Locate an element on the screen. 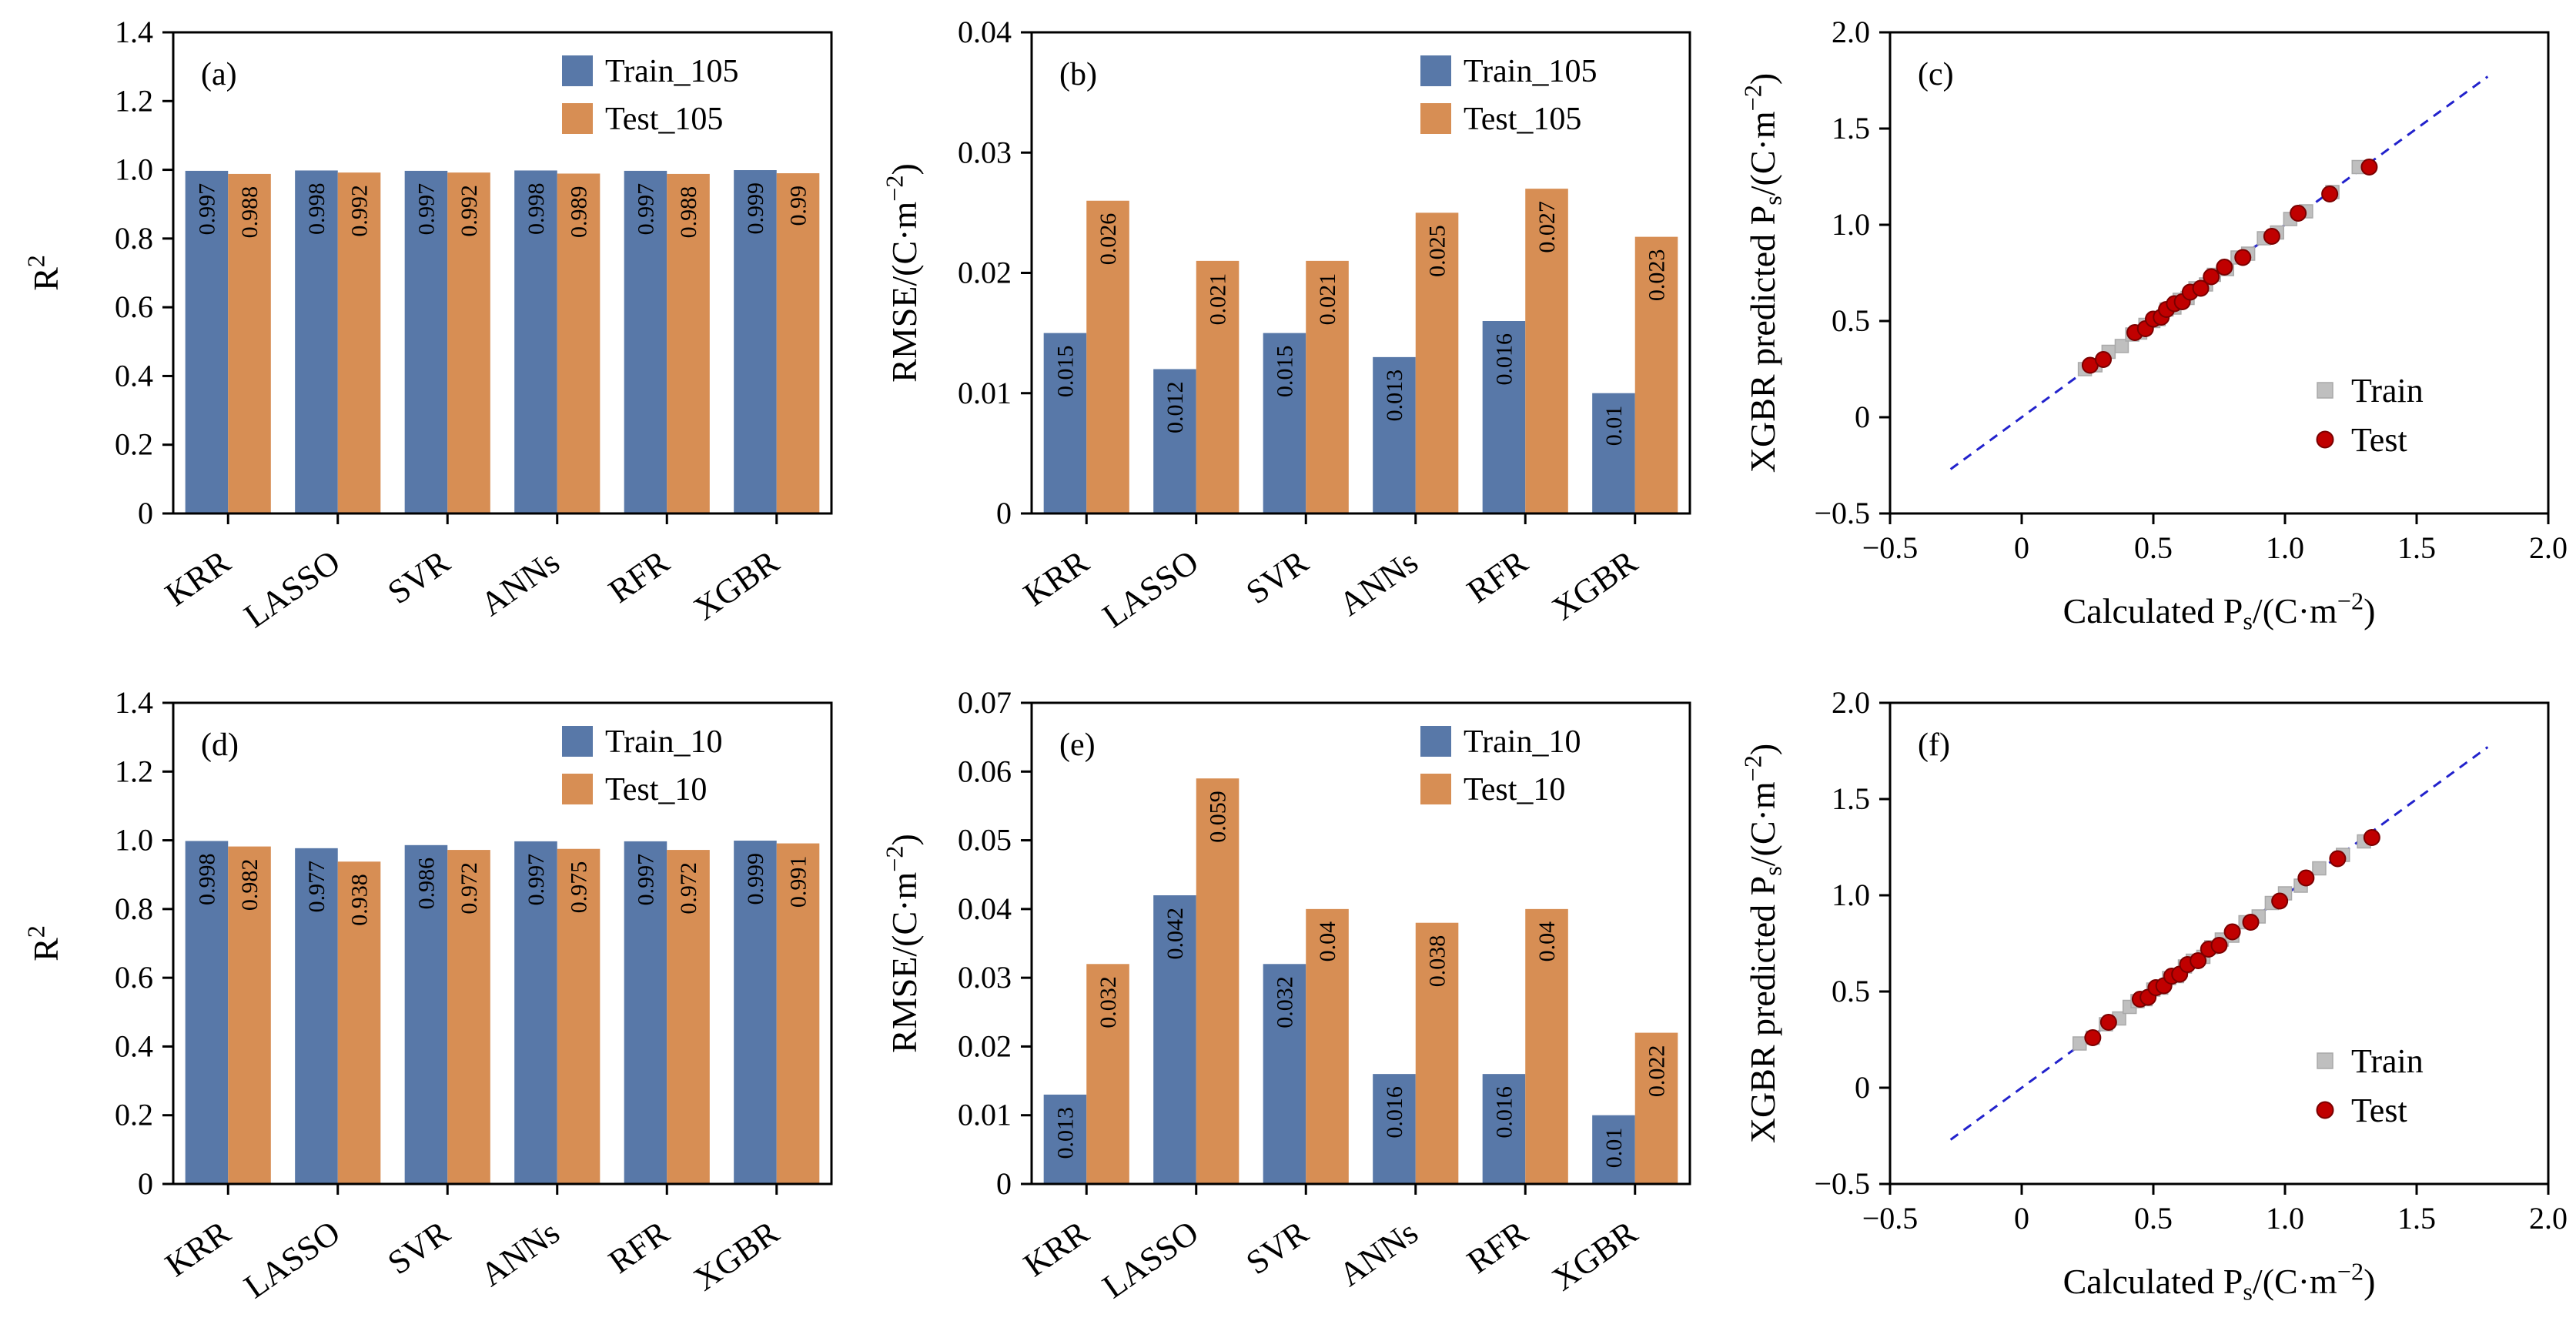 The height and width of the screenshot is (1341, 2576). bar-value-label: 0.938 is located at coordinates (359, 900).